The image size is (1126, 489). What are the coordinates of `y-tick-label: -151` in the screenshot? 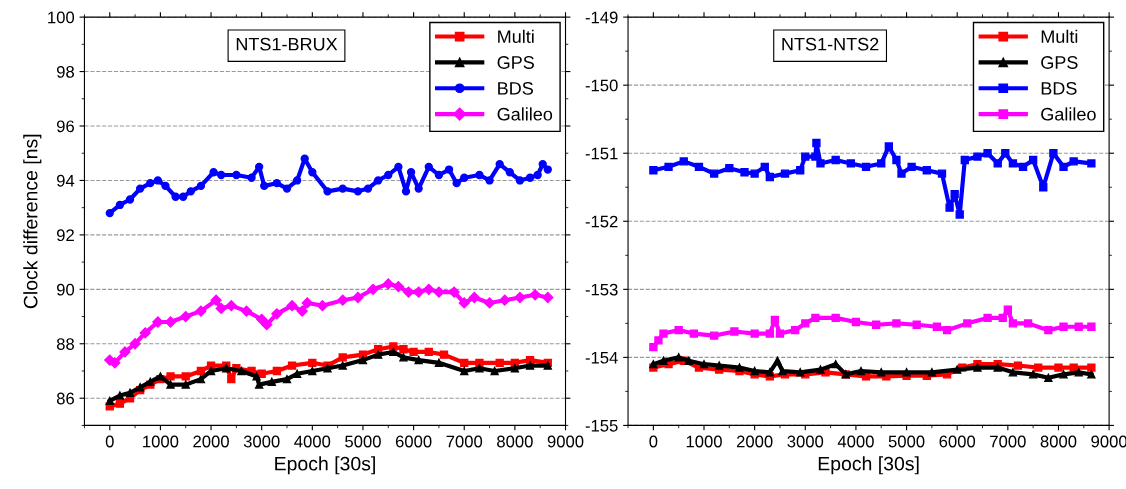 It's located at (601, 153).